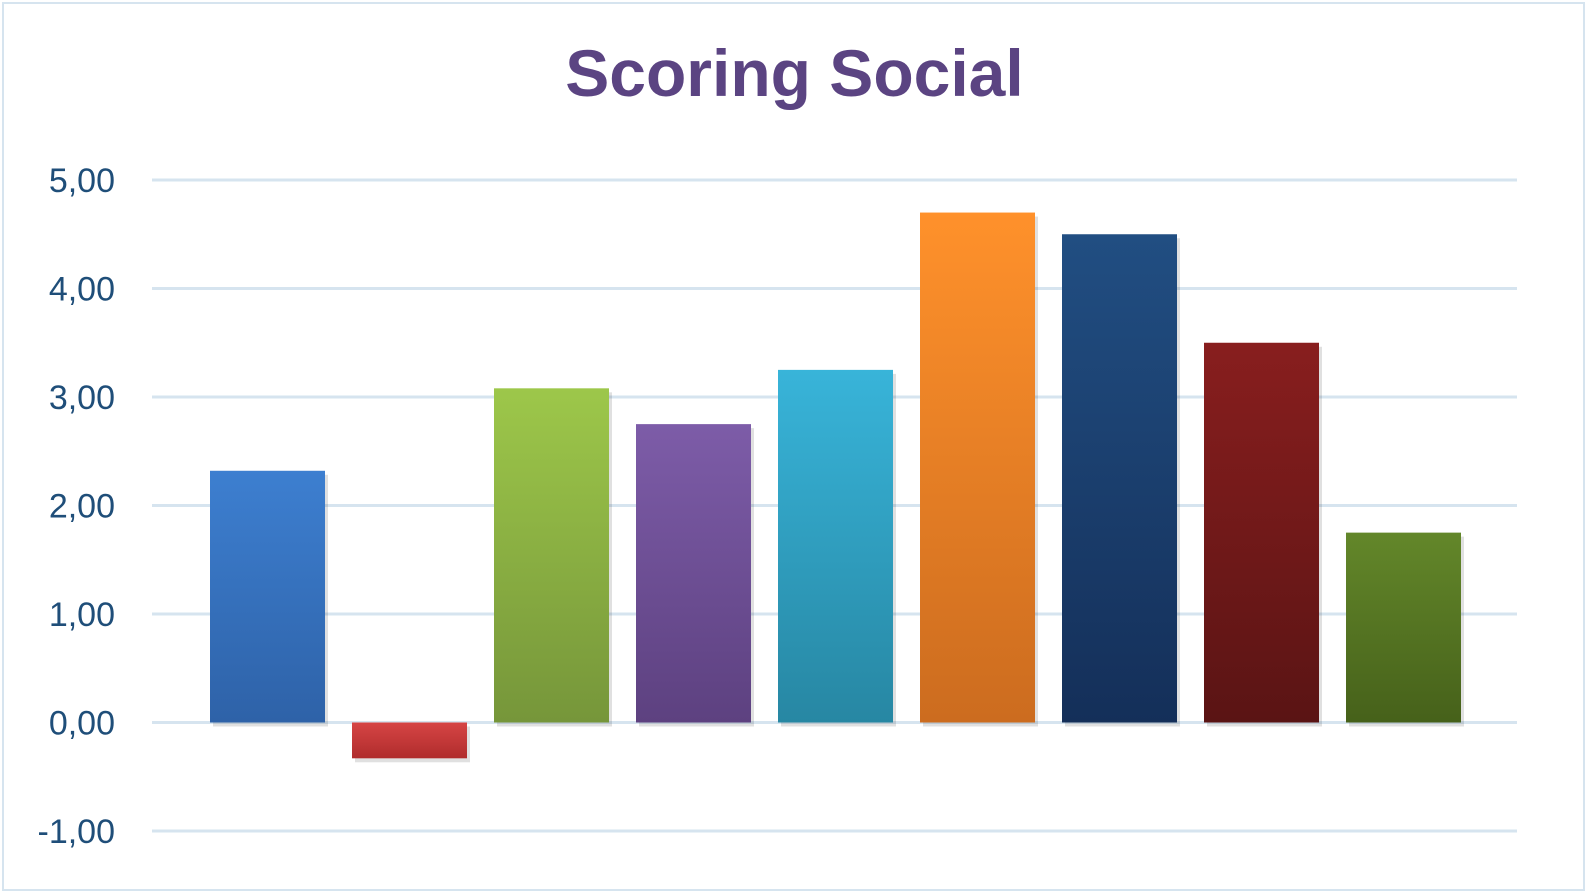  I want to click on y-tick-label: 0,00, so click(82, 724).